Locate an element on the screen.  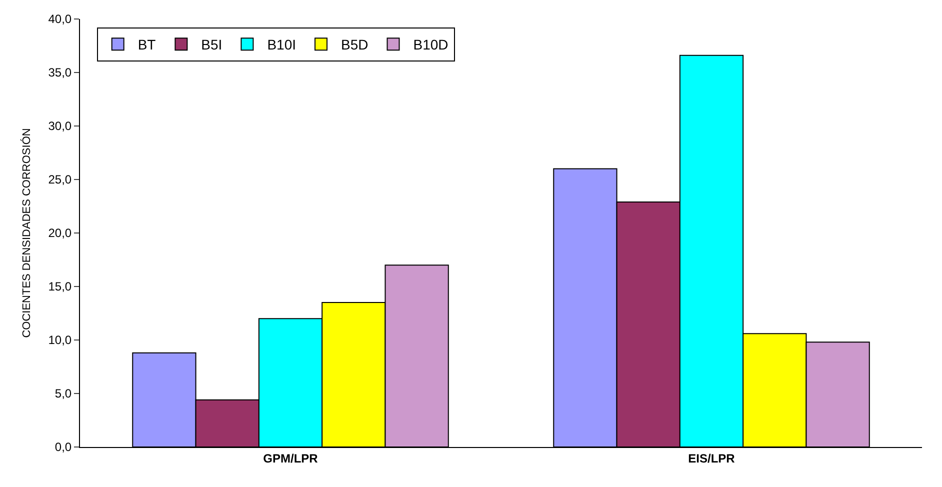
x-tick-label: EIS/LPR is located at coordinates (712, 458).